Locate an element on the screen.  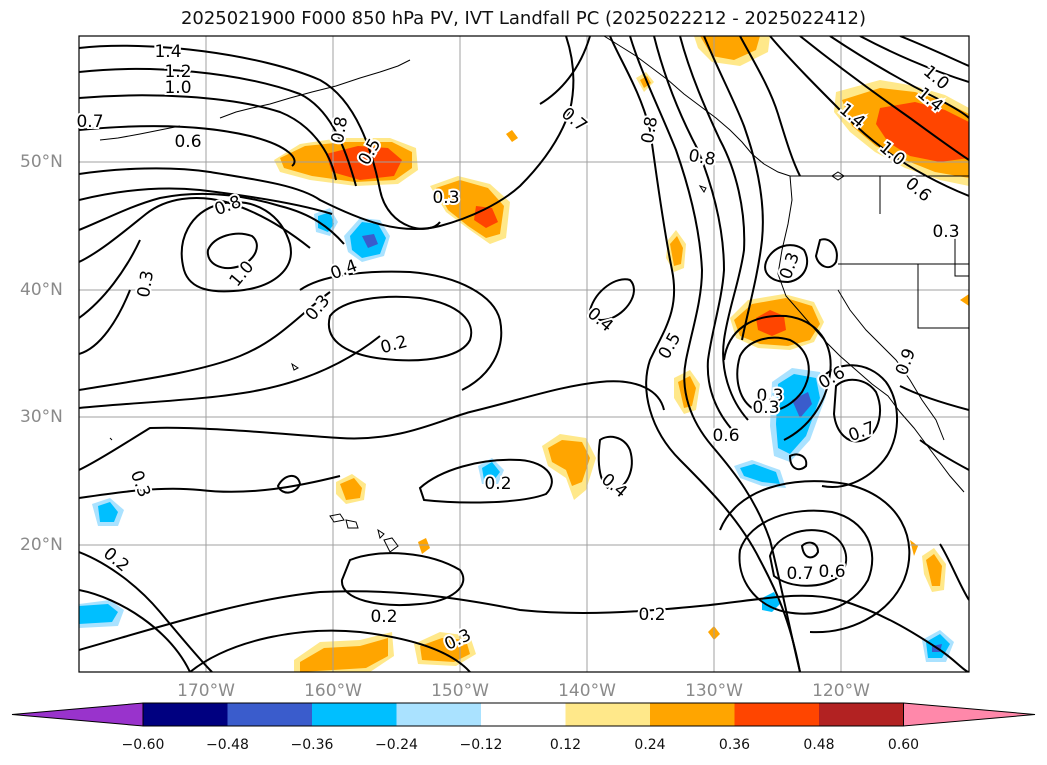
colorbar is located at coordinates (523, 714).